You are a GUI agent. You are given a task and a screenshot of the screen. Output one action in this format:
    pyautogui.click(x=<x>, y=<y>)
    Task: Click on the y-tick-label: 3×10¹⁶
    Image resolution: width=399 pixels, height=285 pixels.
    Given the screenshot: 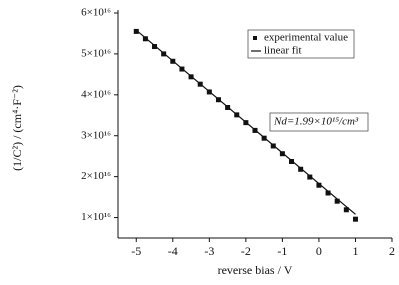 What is the action you would take?
    pyautogui.click(x=96, y=135)
    